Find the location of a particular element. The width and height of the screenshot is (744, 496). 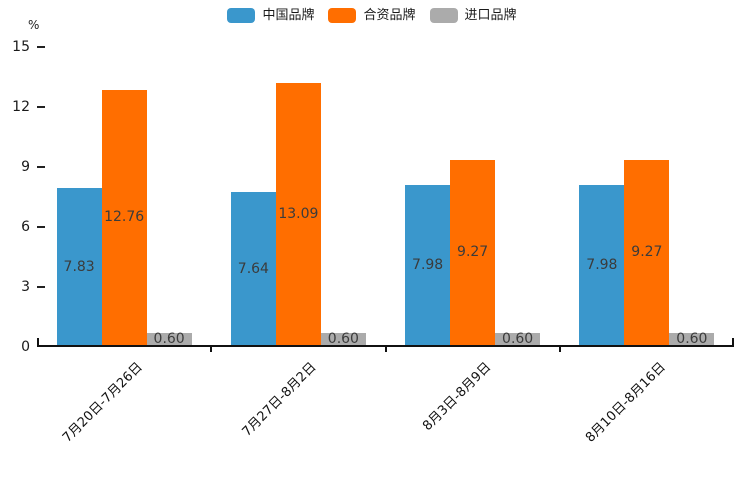

legend-item-china-brands: 中国品牌 is located at coordinates (270, 15).